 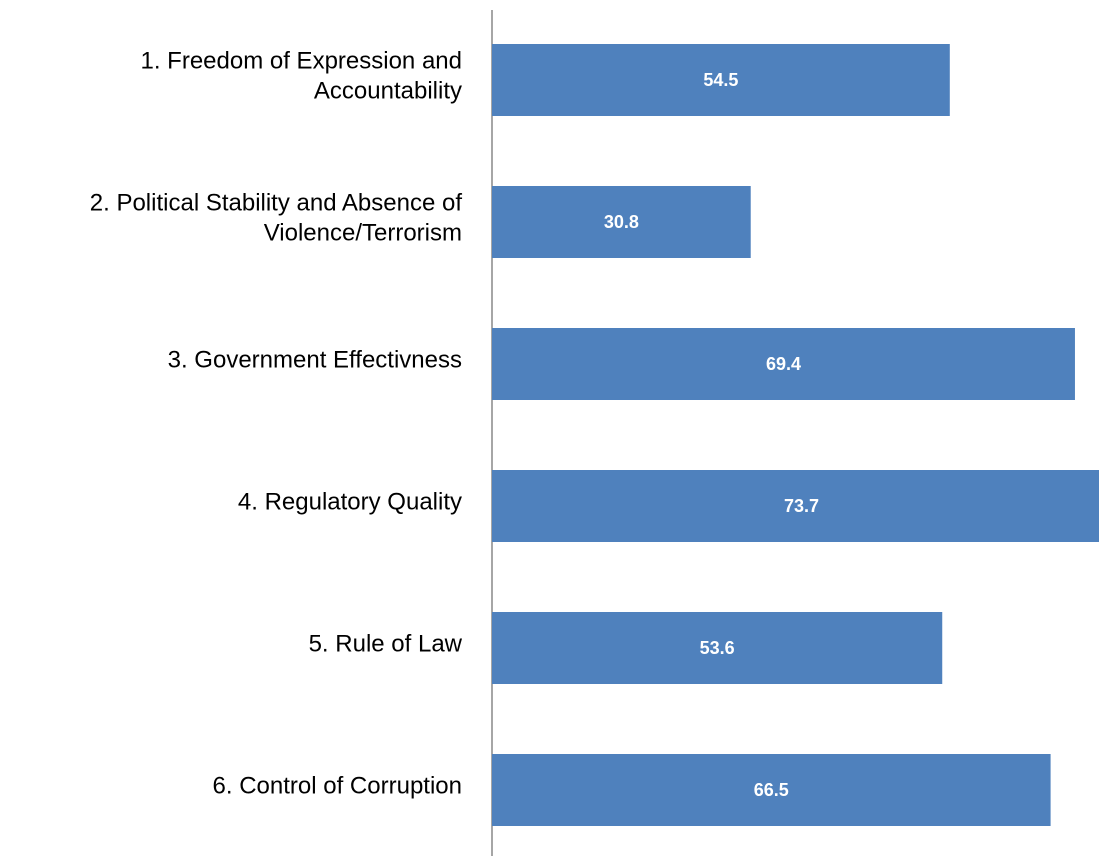 I want to click on value-label: 54.5, so click(x=720, y=80).